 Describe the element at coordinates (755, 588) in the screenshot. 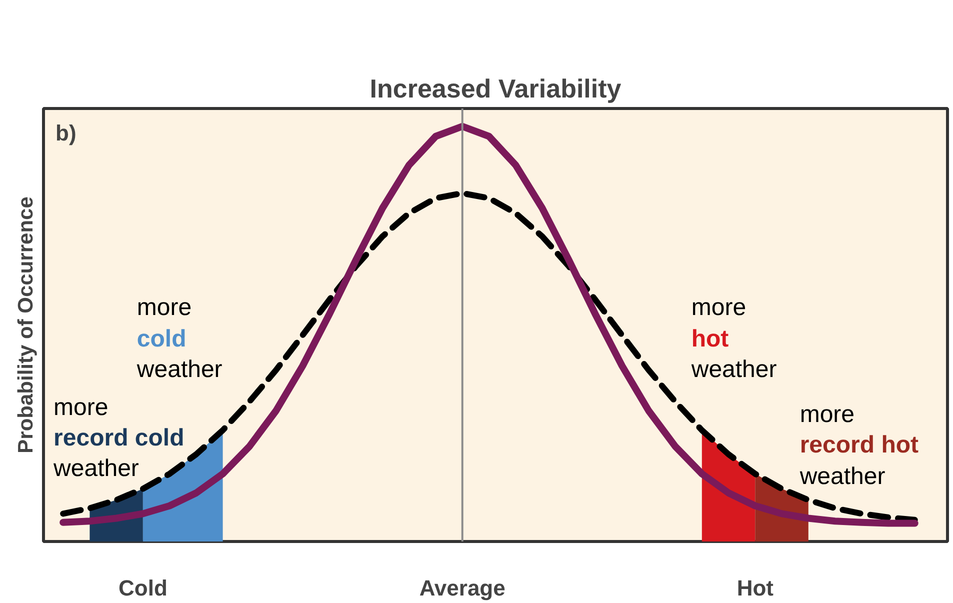

I see `x-tick-label: Hot` at that location.